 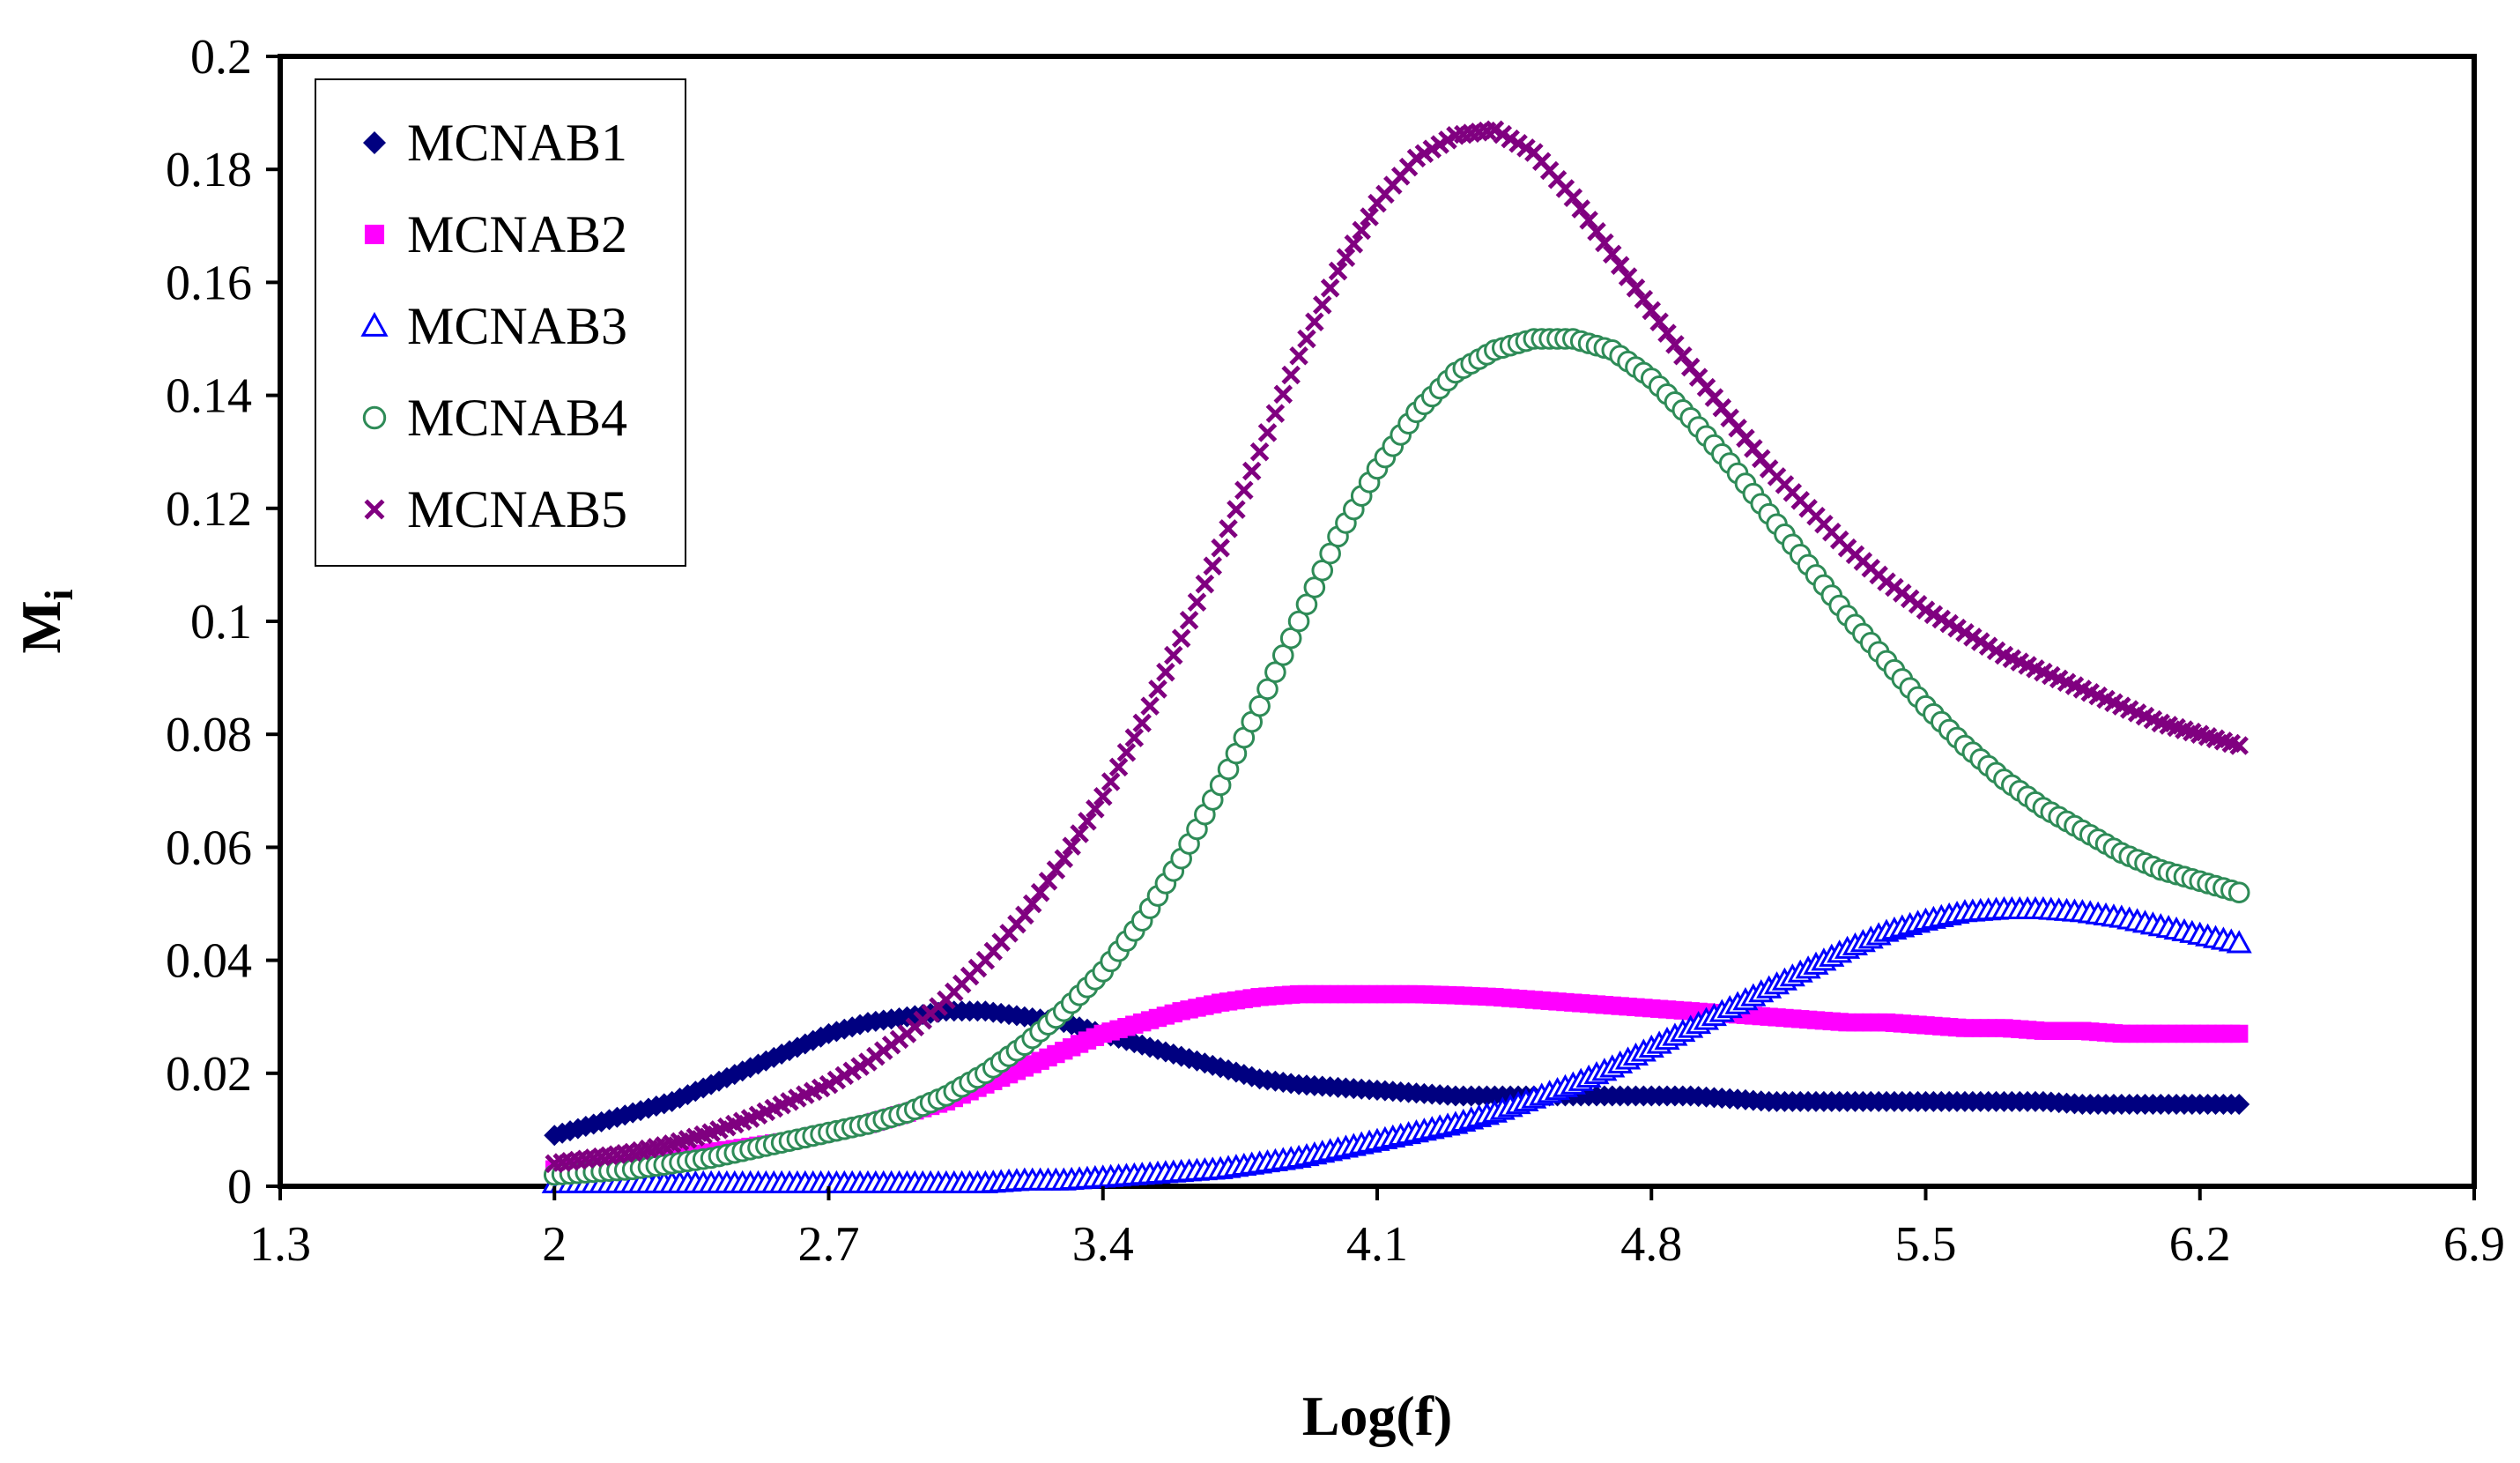 What do you see at coordinates (58, 594) in the screenshot?
I see `y-axis-title-subscript: i` at bounding box center [58, 594].